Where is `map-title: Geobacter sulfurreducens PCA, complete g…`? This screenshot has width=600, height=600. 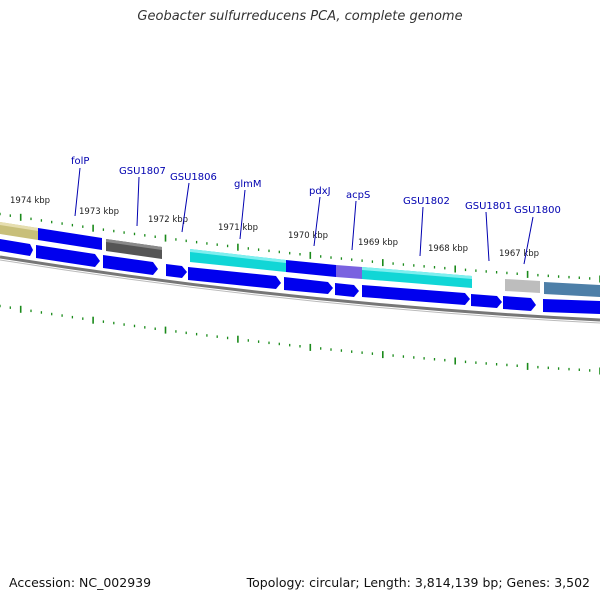 map-title: Geobacter sulfurreducens PCA, complete g… is located at coordinates (300, 16).